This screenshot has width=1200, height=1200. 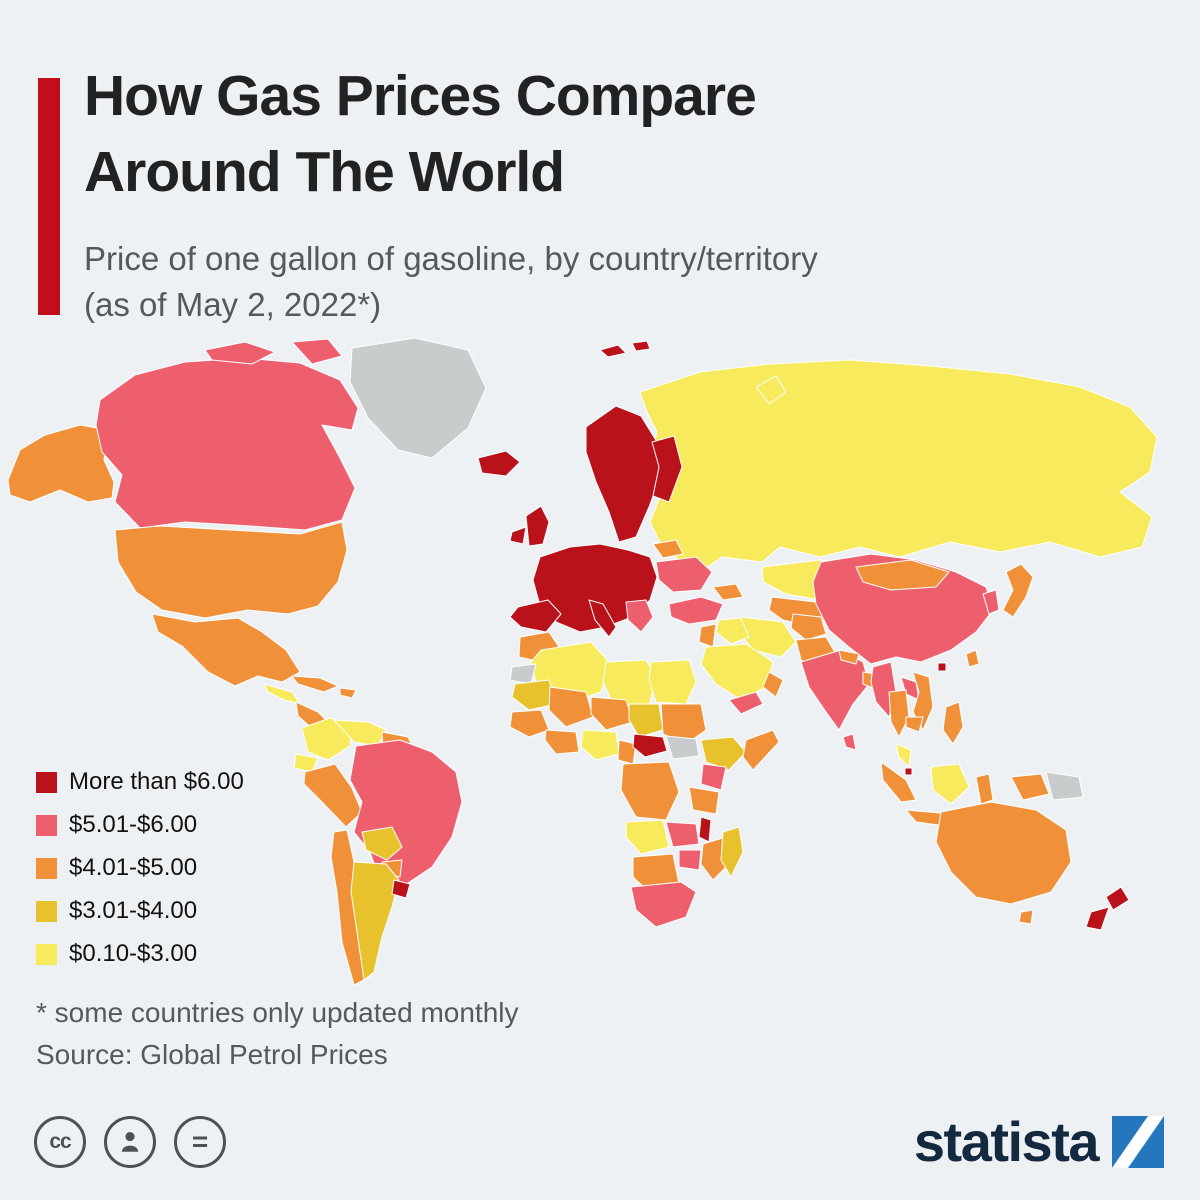 I want to click on region-iceland, so click(x=499, y=463).